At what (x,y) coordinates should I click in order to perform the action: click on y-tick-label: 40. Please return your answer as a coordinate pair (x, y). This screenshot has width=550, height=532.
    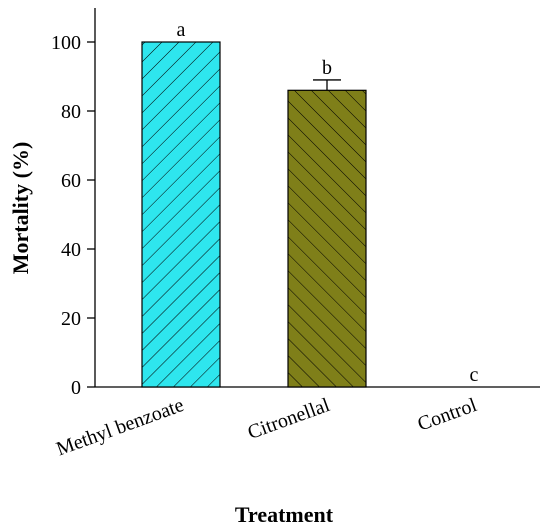
    Looking at the image, I should click on (71, 250).